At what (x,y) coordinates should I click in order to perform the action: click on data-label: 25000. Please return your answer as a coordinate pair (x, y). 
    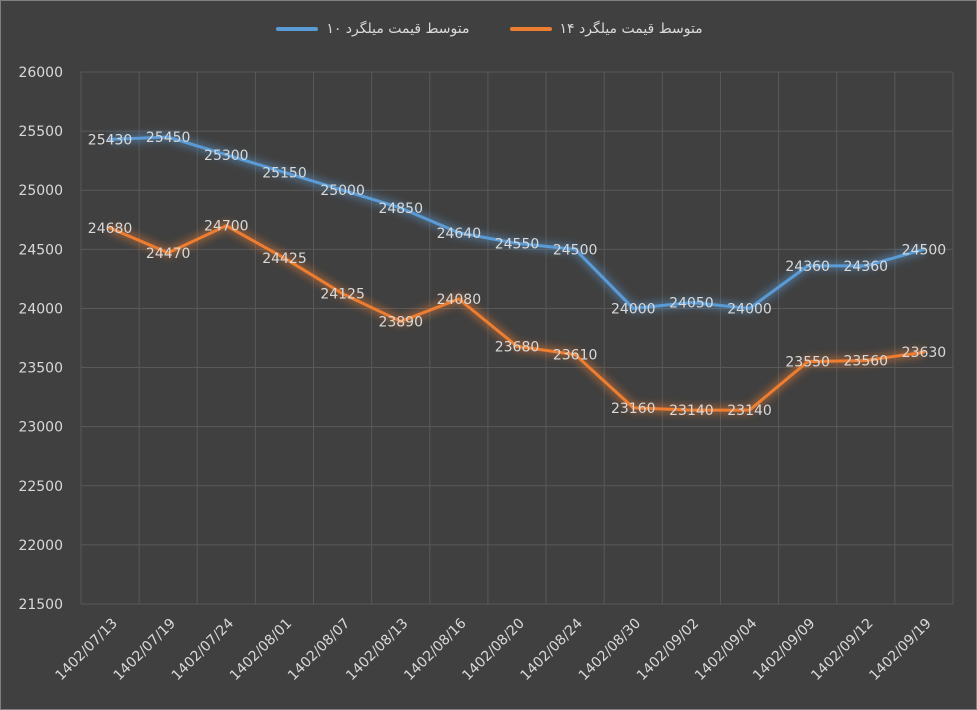
    Looking at the image, I should click on (342, 191).